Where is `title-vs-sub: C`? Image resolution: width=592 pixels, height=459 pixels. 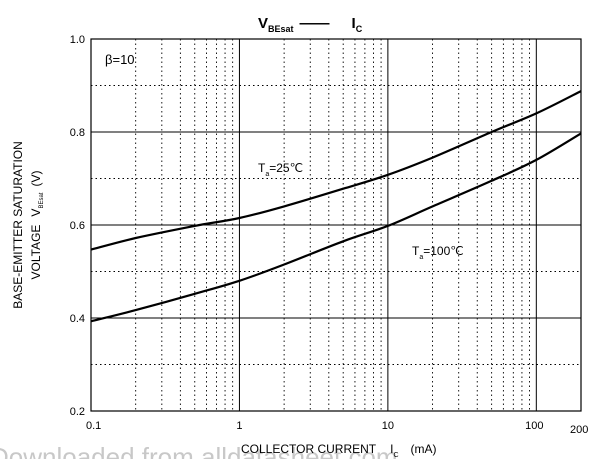
title-vs-sub: C is located at coordinates (359, 29).